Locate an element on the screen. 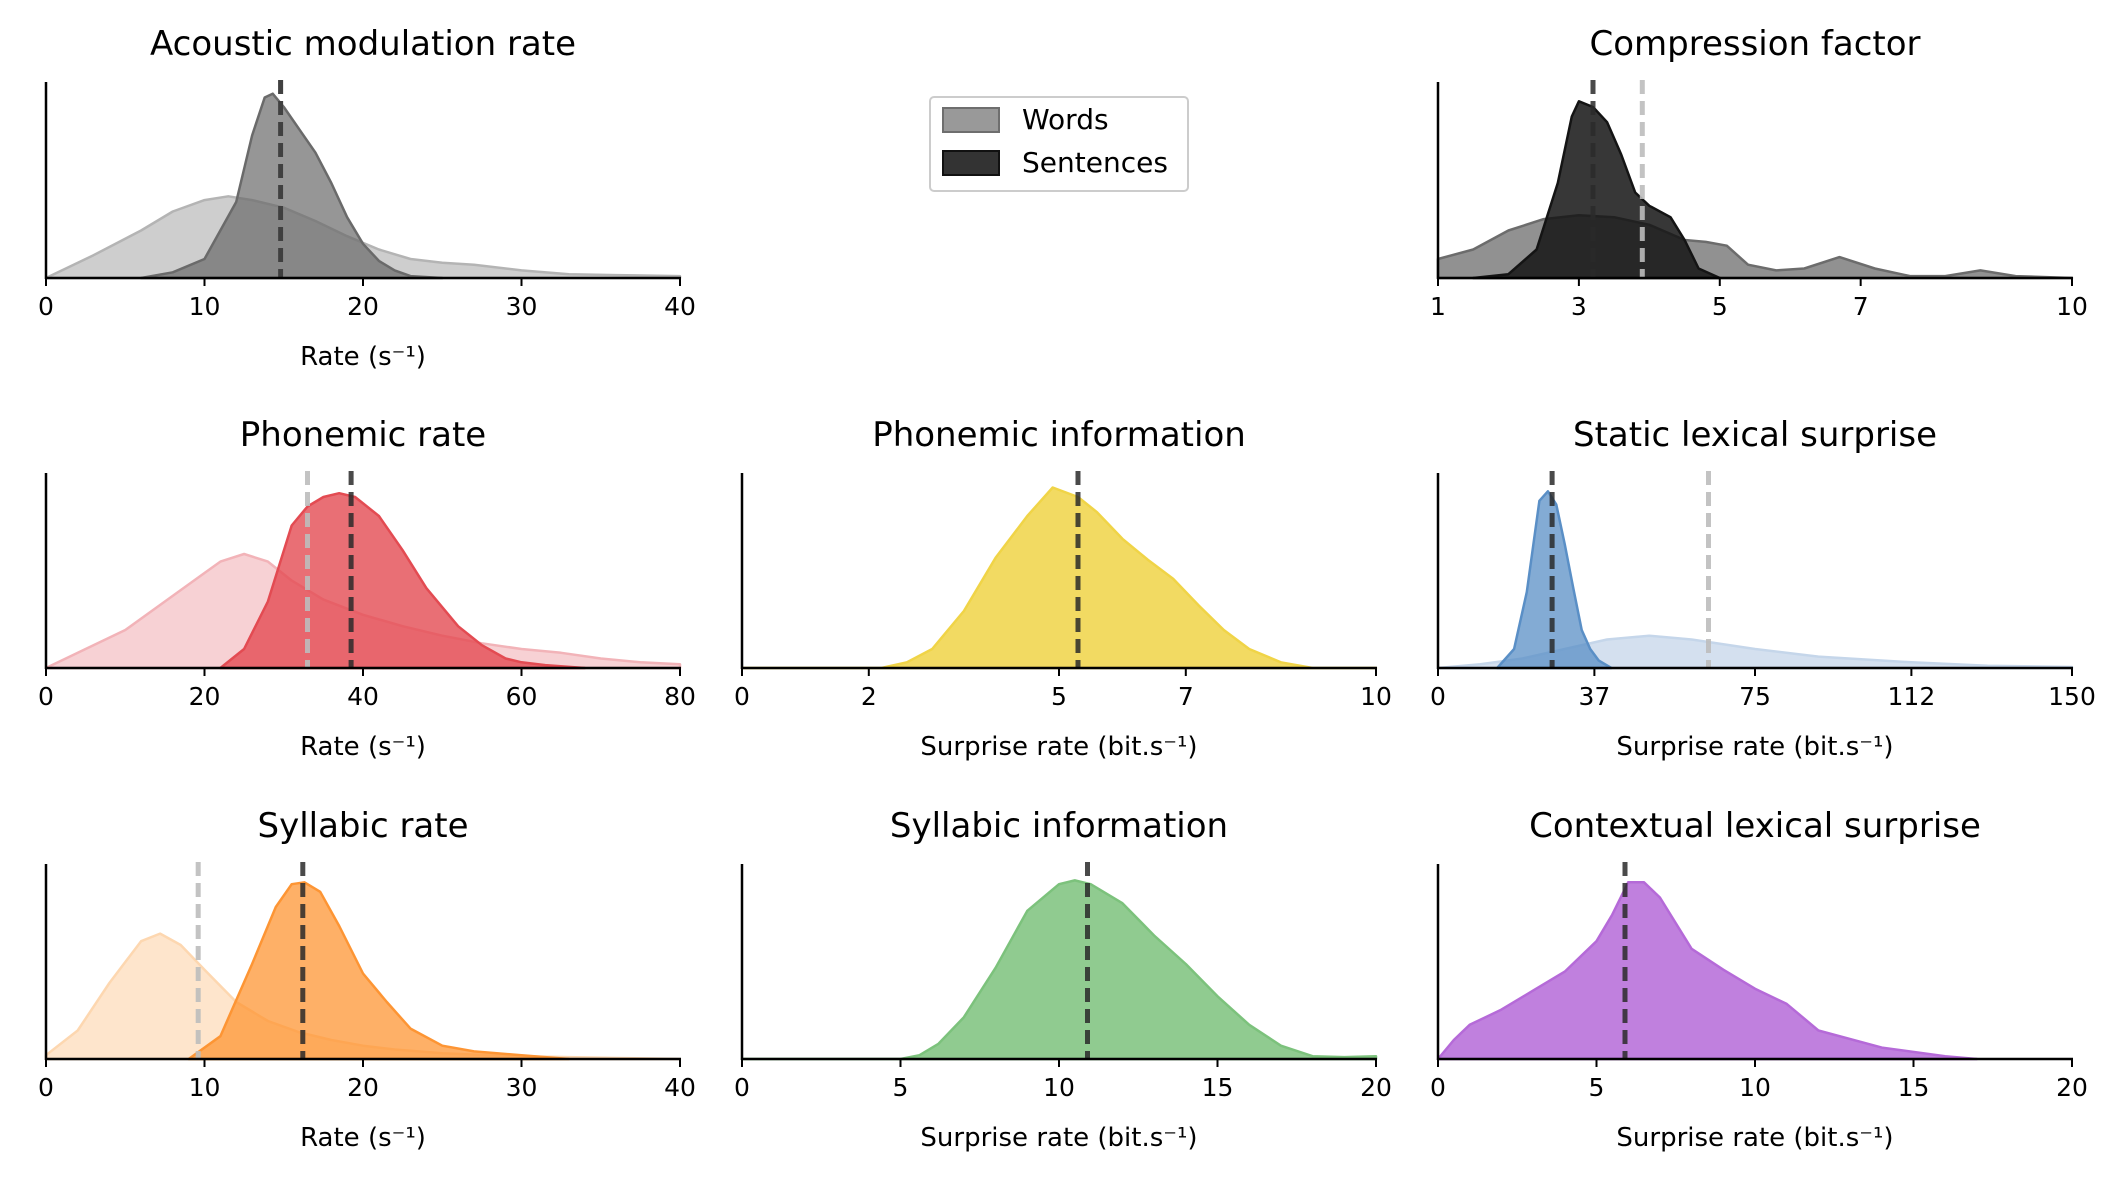 This screenshot has width=2124, height=1197. x-tick-label: 1 is located at coordinates (1438, 306).